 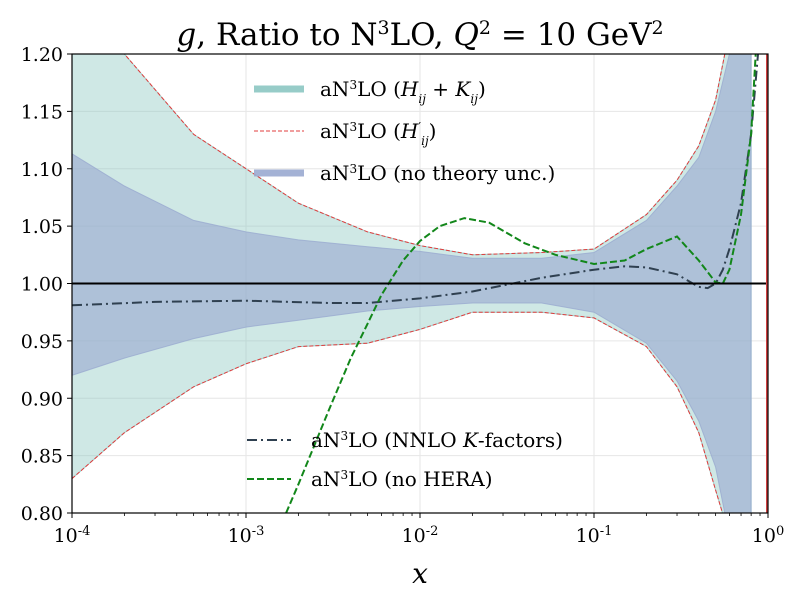 What do you see at coordinates (402, 479) in the screenshot?
I see `legend-label: aN3LO (no HERA)` at bounding box center [402, 479].